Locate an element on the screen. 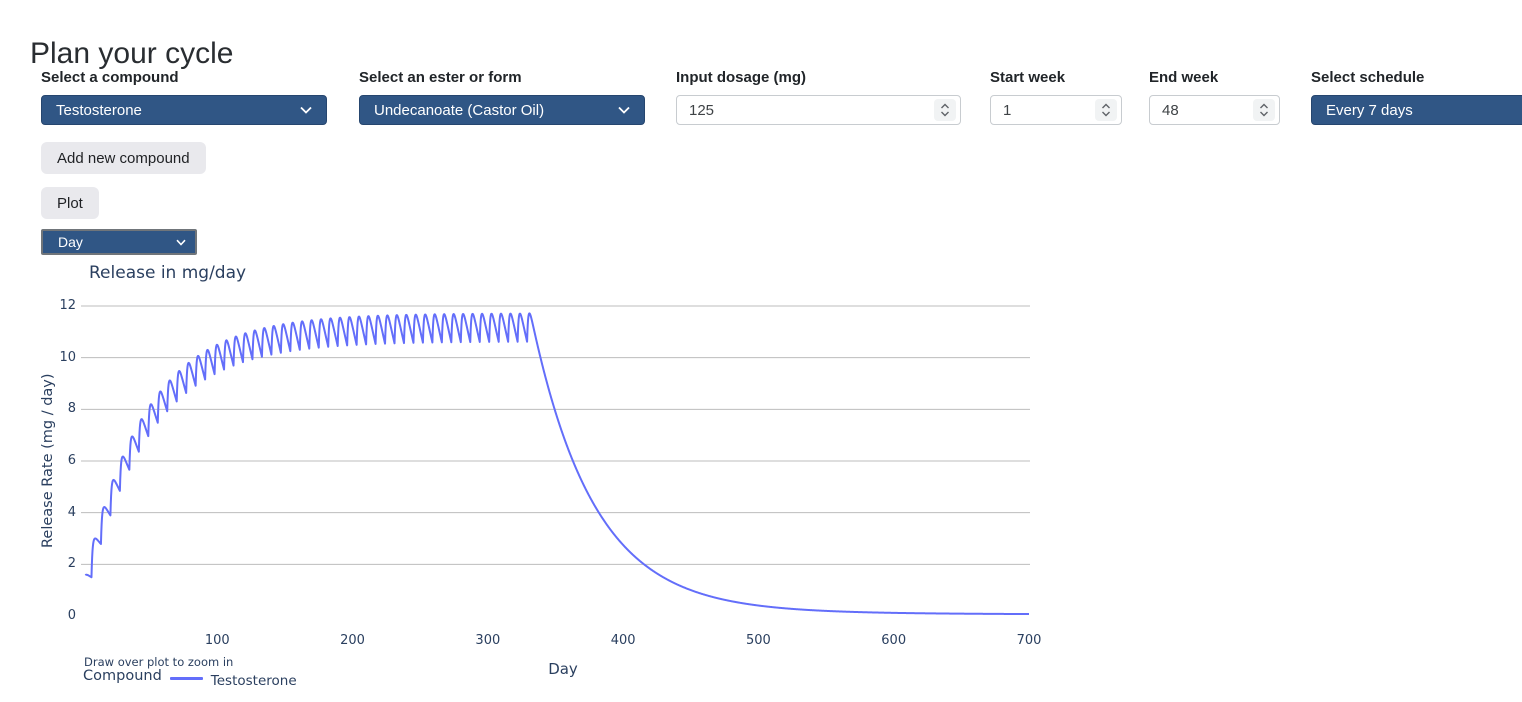 Image resolution: width=1522 pixels, height=702 pixels. schedule-select: Every 7 days is located at coordinates (1416, 110).